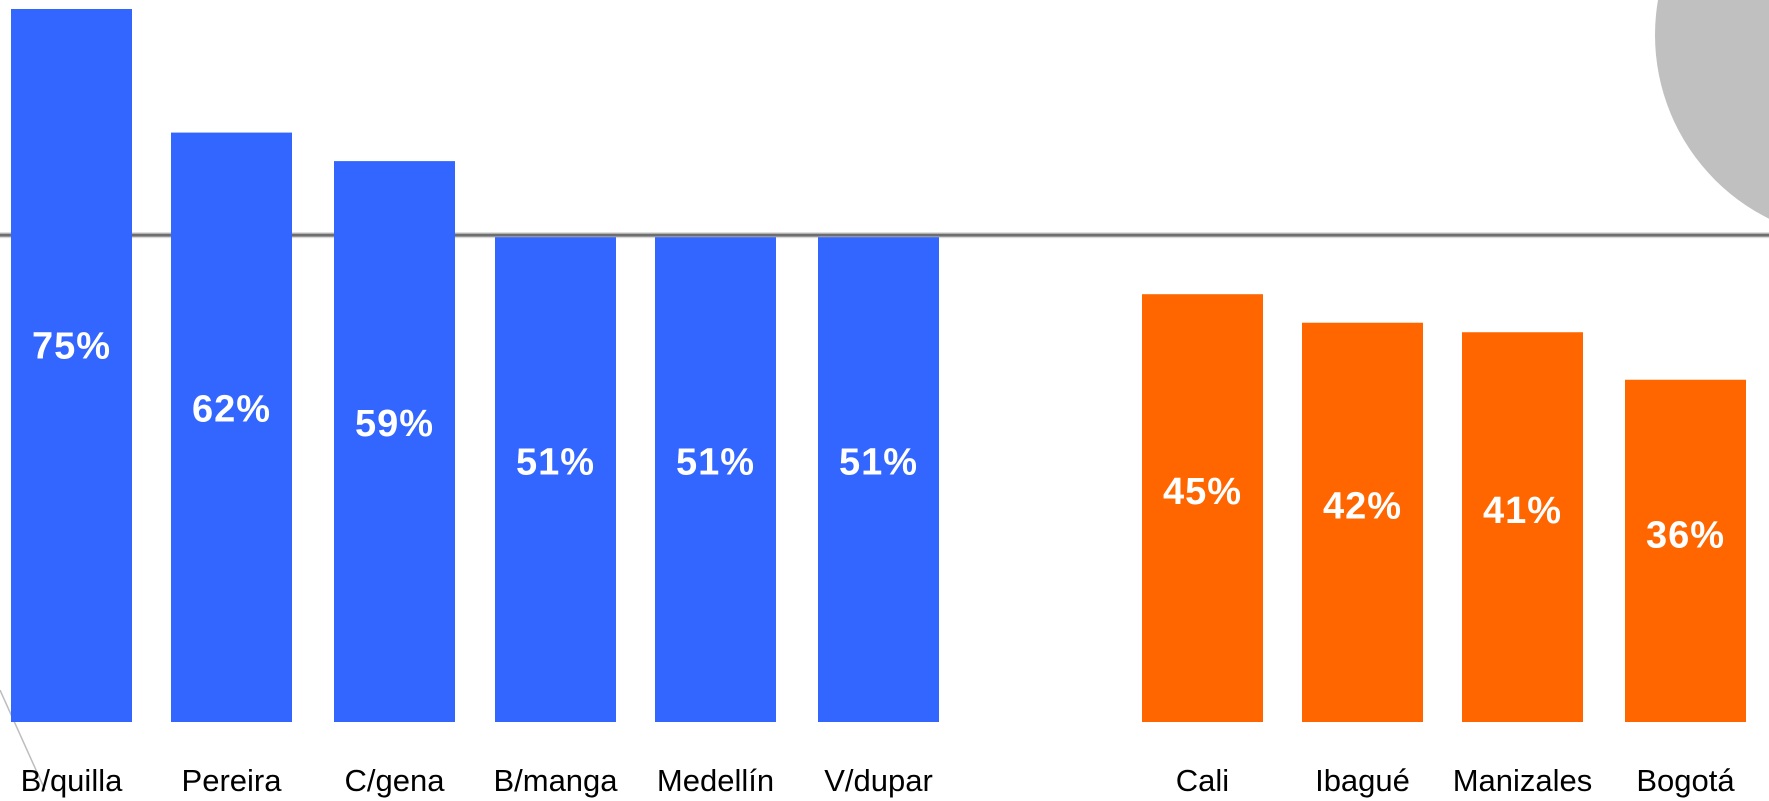  I want to click on bar-value-label: 75%, so click(71, 346).